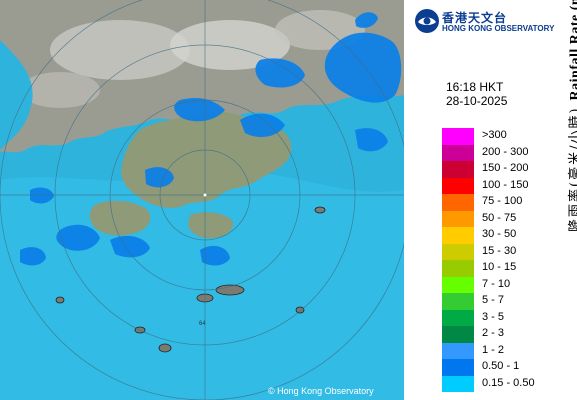  I want to click on estuary, so click(16, 95).